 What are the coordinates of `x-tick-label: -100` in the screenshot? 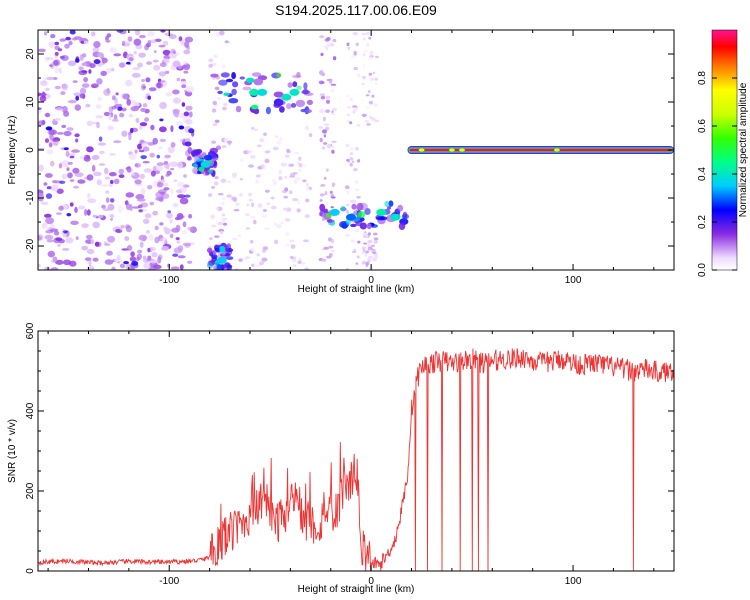 It's located at (169, 280).